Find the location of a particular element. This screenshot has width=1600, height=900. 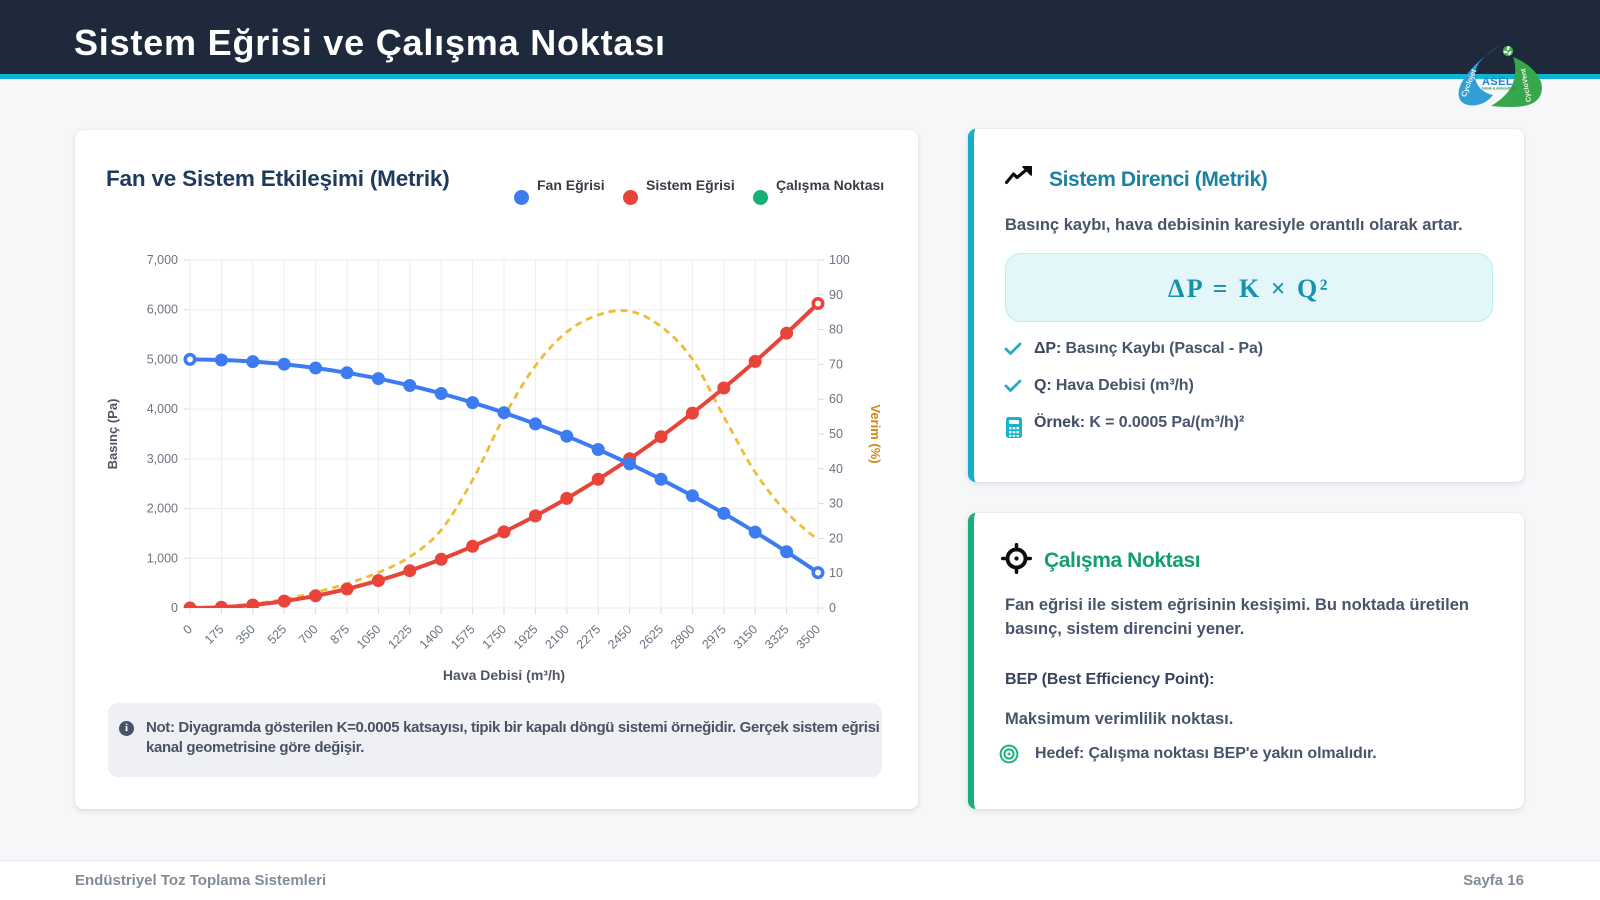

svg-text: 1050 is located at coordinates (369, 637).